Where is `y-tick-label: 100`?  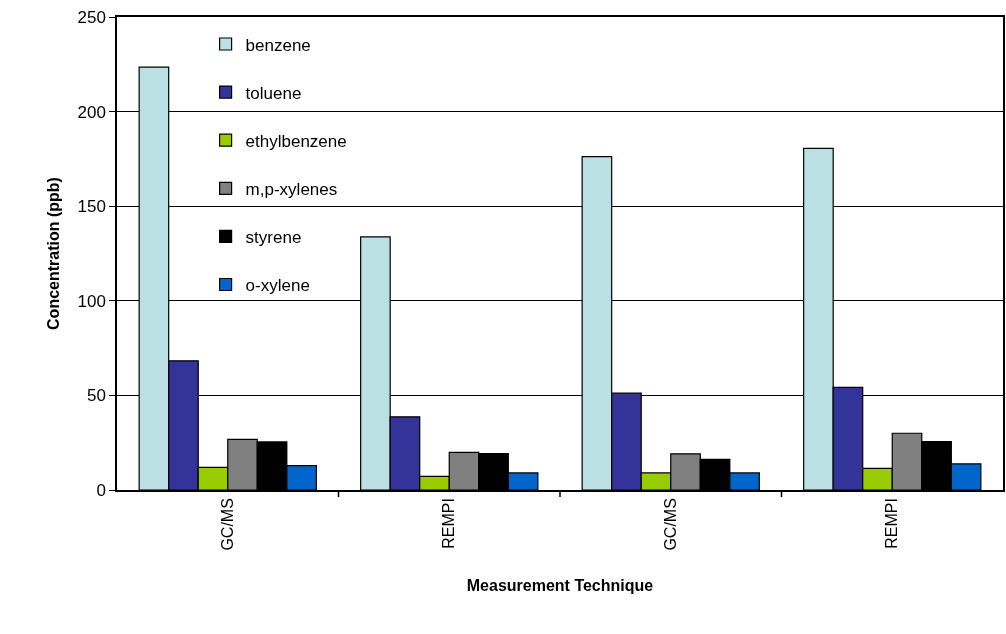 y-tick-label: 100 is located at coordinates (91, 301).